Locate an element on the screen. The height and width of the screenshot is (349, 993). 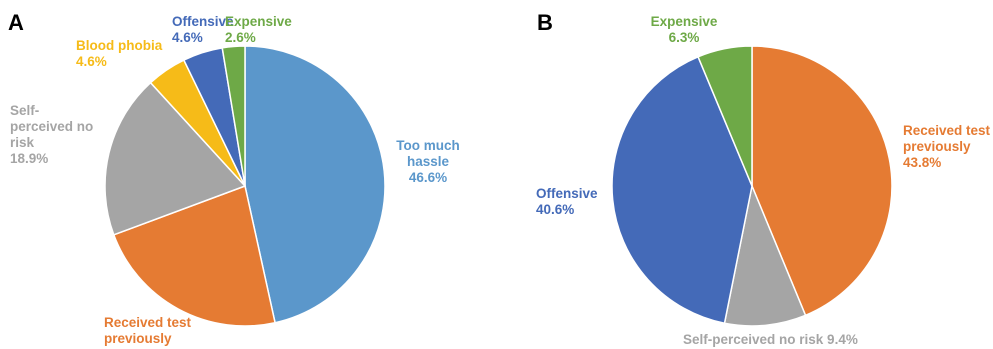
slice-label-a-3: Blood phobia 4.6% is located at coordinates (119, 53).